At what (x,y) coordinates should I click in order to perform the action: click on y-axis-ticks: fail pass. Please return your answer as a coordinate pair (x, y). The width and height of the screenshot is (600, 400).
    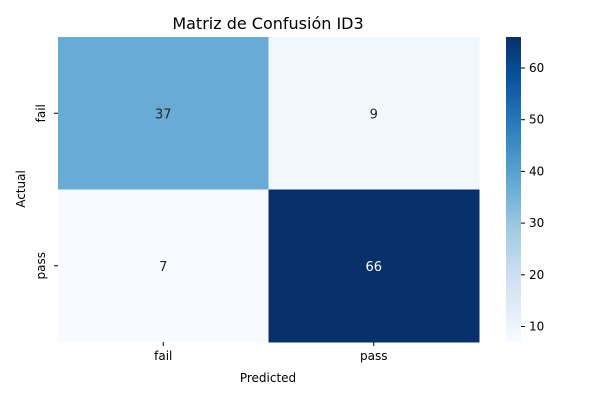
    Looking at the image, I should click on (46, 191).